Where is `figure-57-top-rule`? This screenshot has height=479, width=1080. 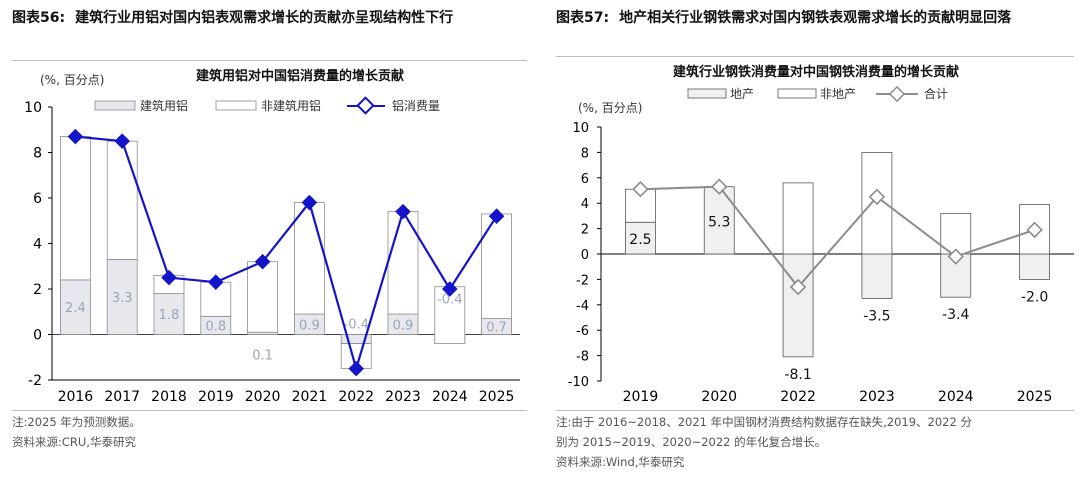
figure-57-top-rule is located at coordinates (815, 56).